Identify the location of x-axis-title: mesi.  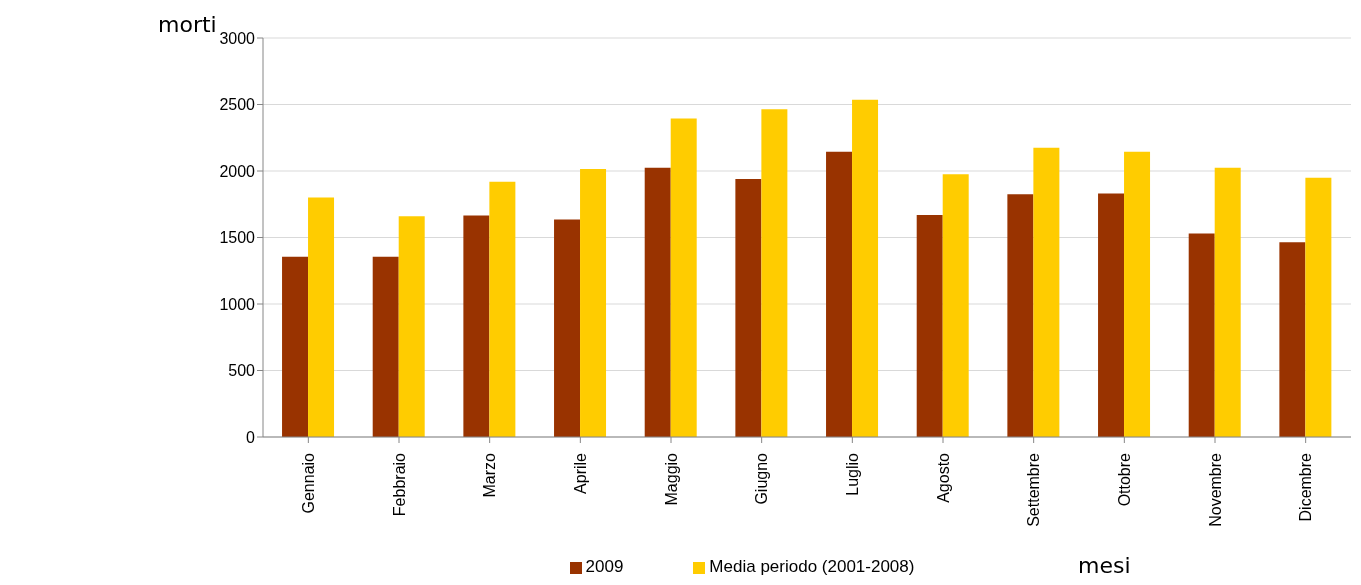
(1104, 565).